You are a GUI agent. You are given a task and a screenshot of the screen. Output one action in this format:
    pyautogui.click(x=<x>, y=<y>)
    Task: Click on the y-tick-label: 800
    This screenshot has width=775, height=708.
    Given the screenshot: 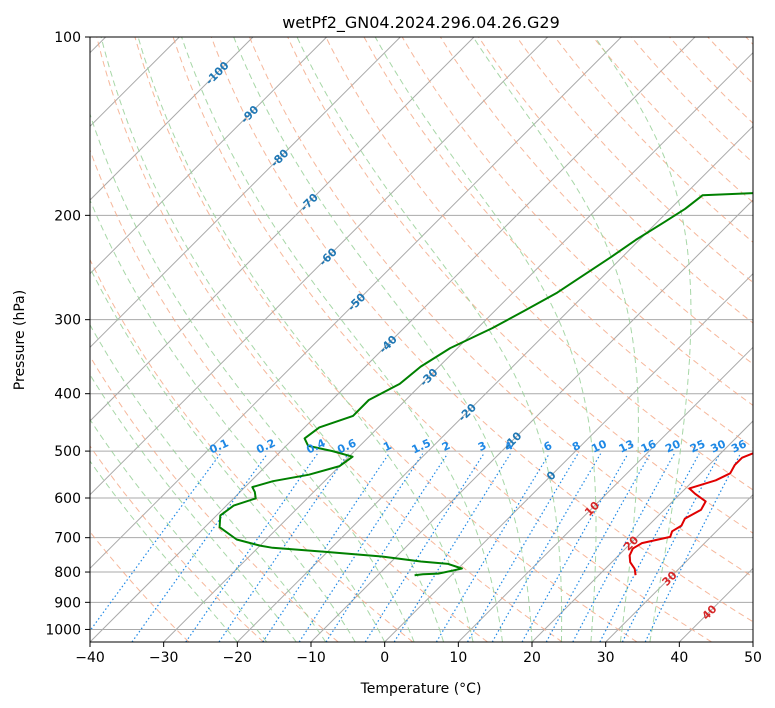 What is the action you would take?
    pyautogui.click(x=67, y=573)
    